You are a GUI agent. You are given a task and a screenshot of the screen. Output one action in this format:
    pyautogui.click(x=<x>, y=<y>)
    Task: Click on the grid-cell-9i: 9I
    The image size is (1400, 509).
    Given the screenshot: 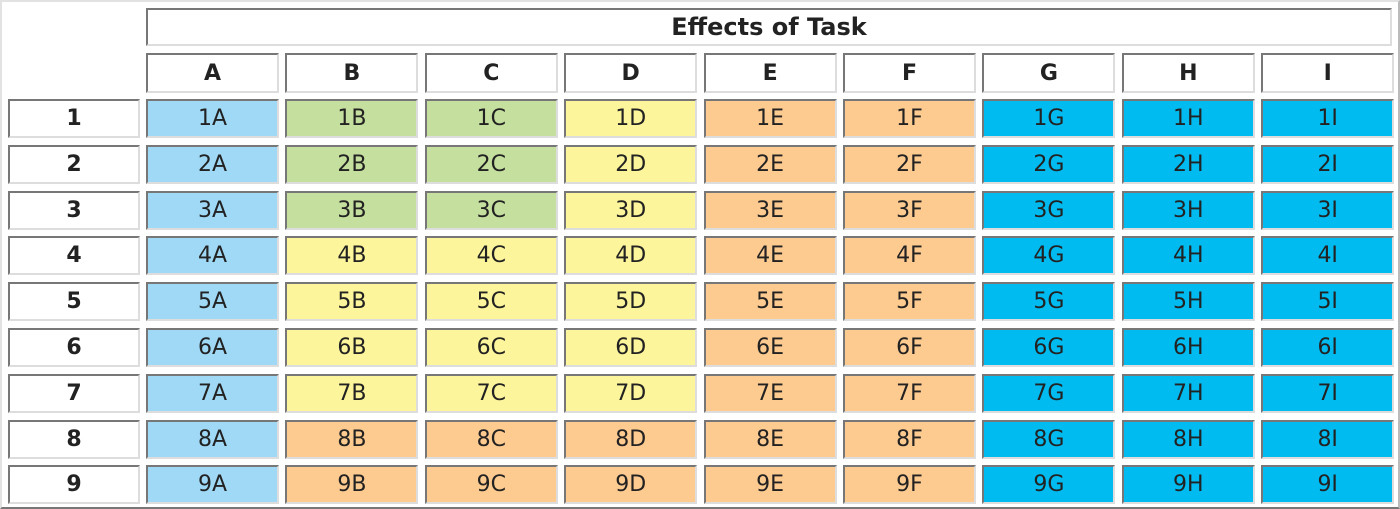 What is the action you would take?
    pyautogui.click(x=1328, y=485)
    